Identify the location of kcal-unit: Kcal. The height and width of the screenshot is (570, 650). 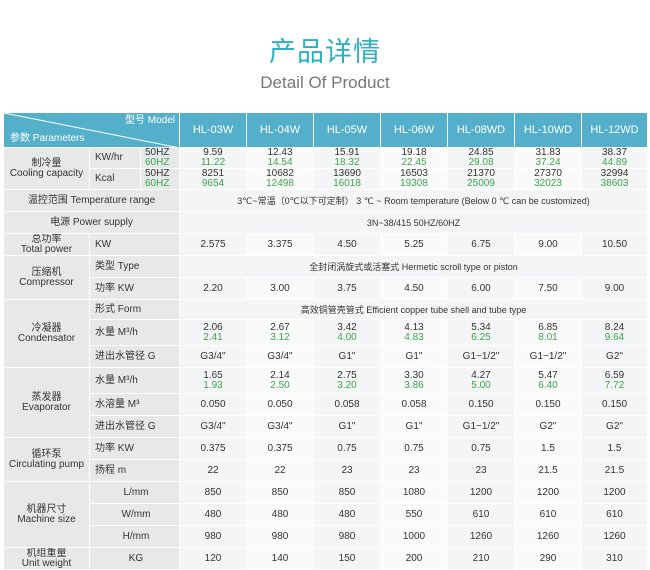
(105, 178).